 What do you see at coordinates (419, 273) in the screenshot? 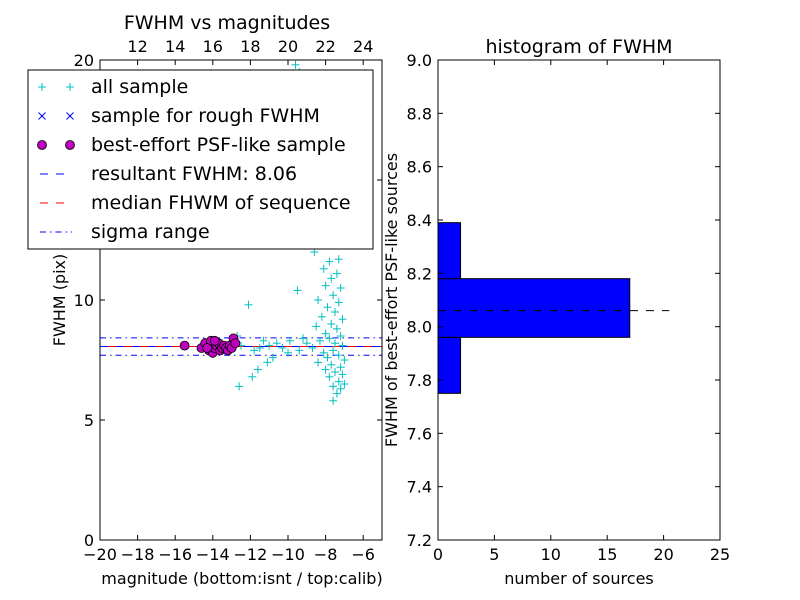
I see `y-tick-label: 8.2` at bounding box center [419, 273].